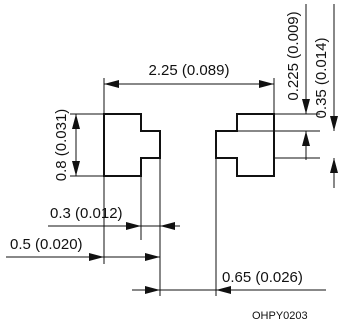 The image size is (340, 331). Describe the element at coordinates (293, 55) in the screenshot. I see `label-step-top: 0.225 (0.009)` at that location.